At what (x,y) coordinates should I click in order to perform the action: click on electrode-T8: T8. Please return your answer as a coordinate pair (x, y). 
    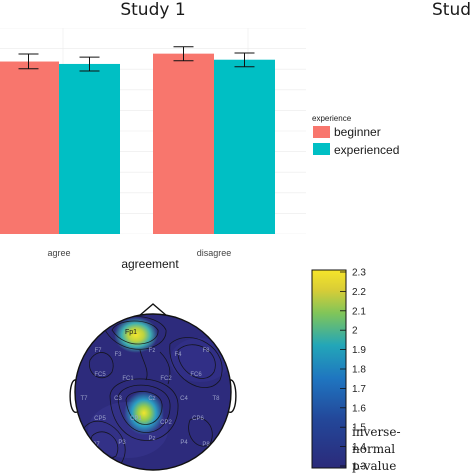
    Looking at the image, I should click on (216, 399).